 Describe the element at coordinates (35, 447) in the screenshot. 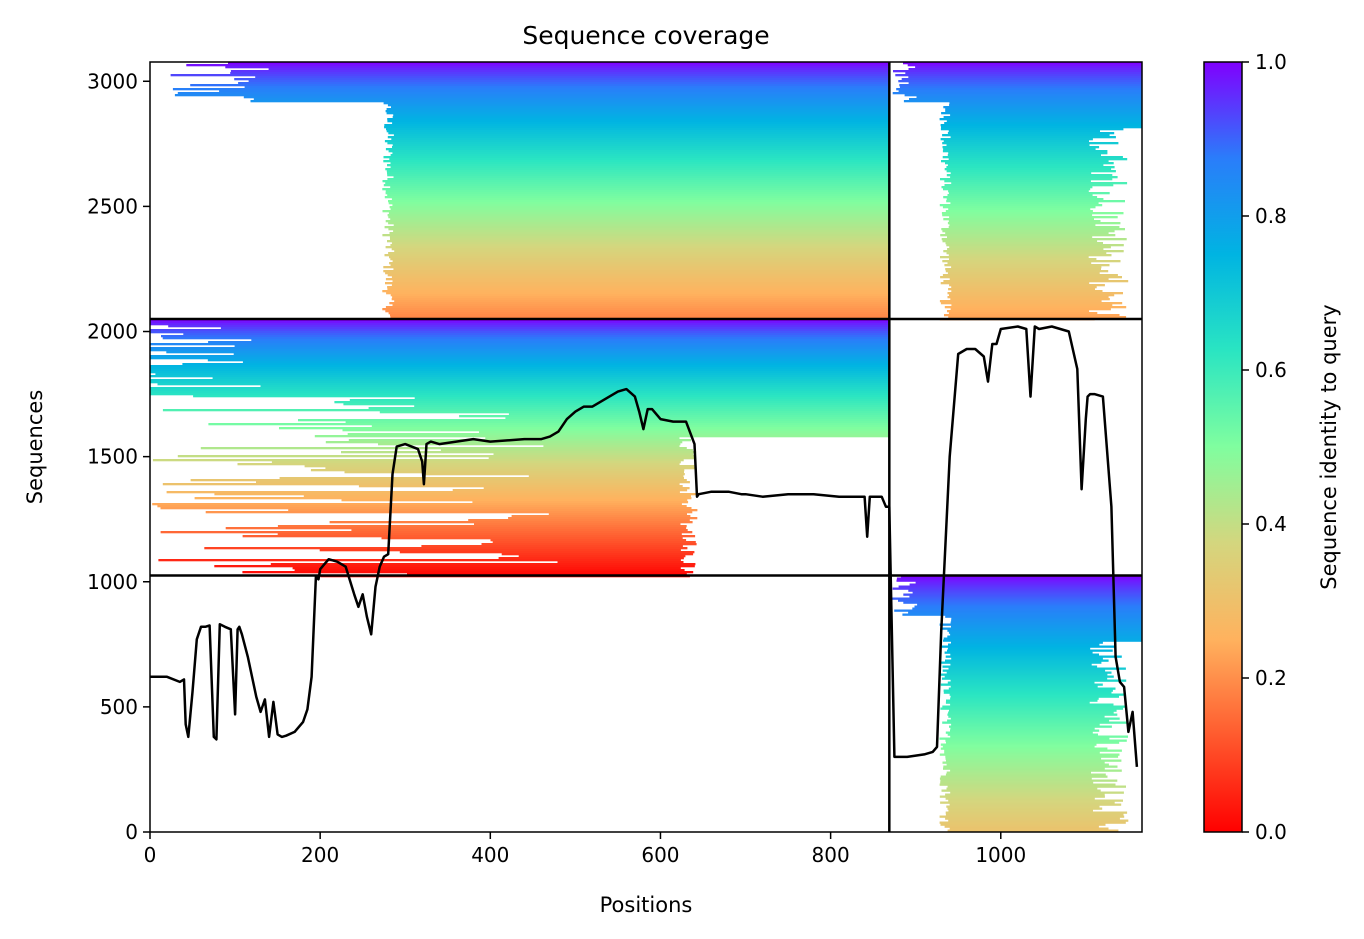

I see `y-axis-label: Sequences` at that location.